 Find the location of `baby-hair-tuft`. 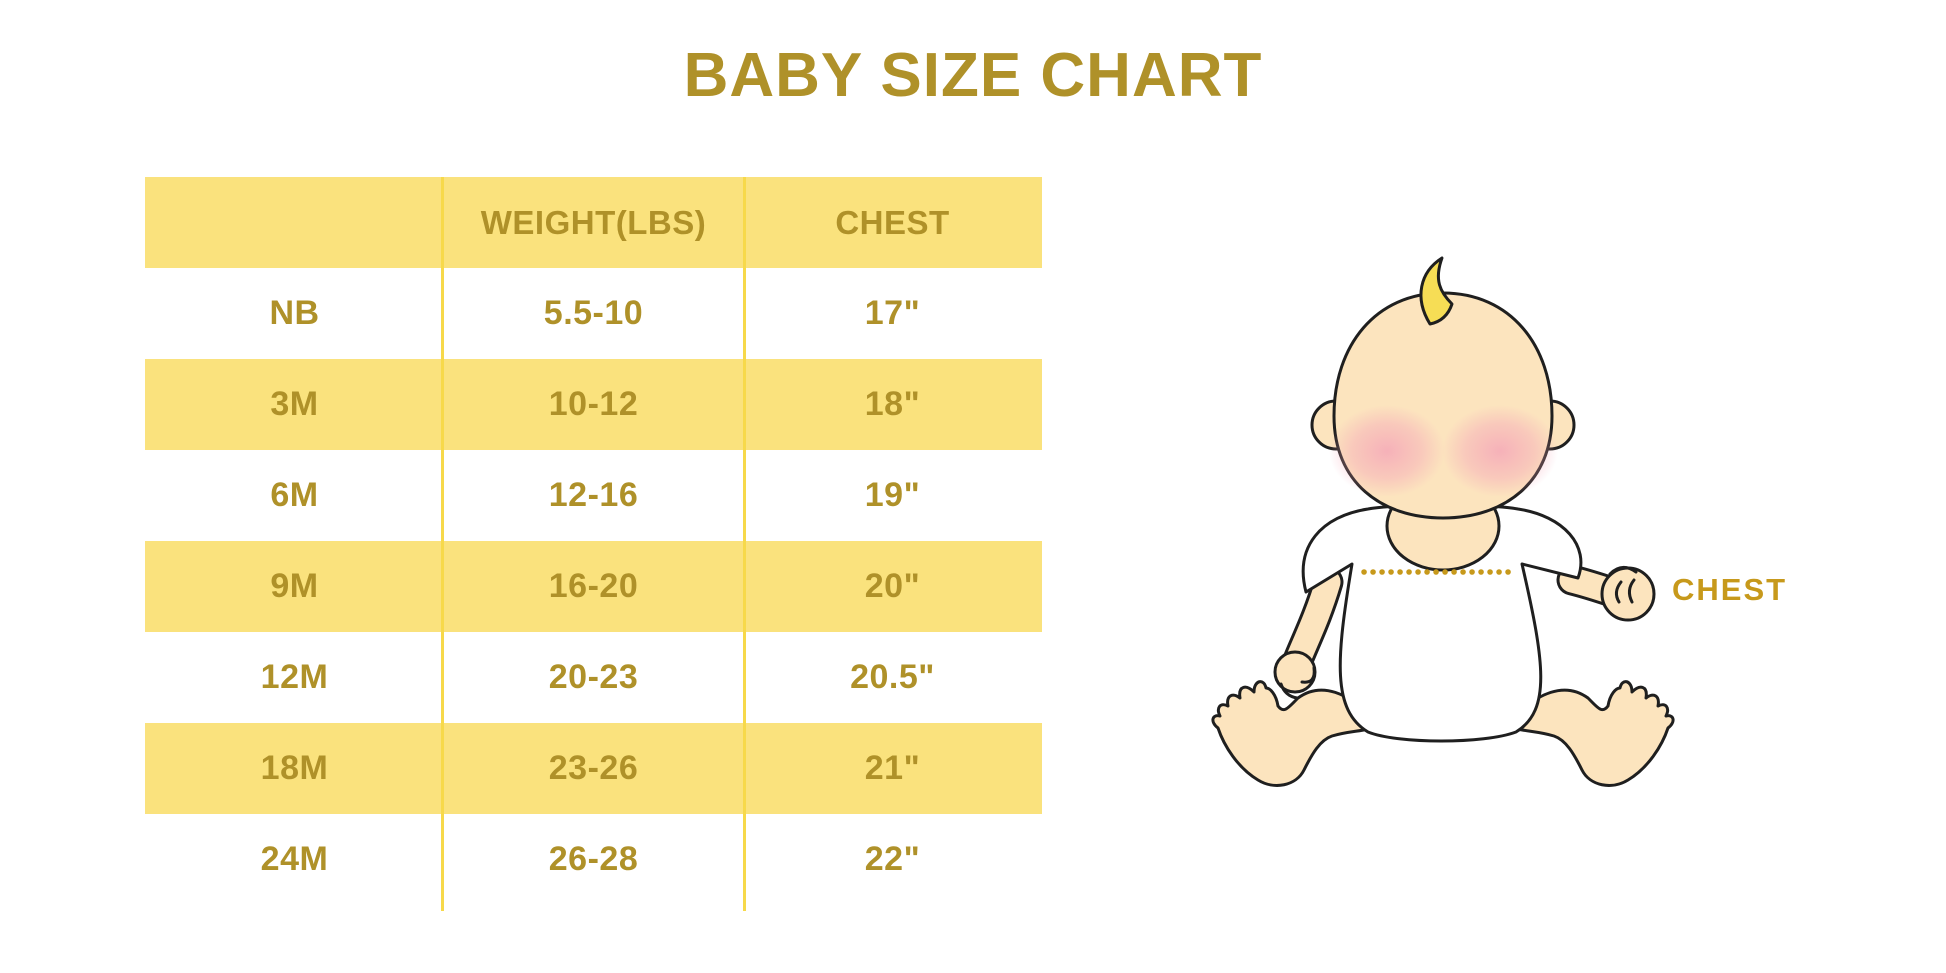

baby-hair-tuft is located at coordinates (1436, 291).